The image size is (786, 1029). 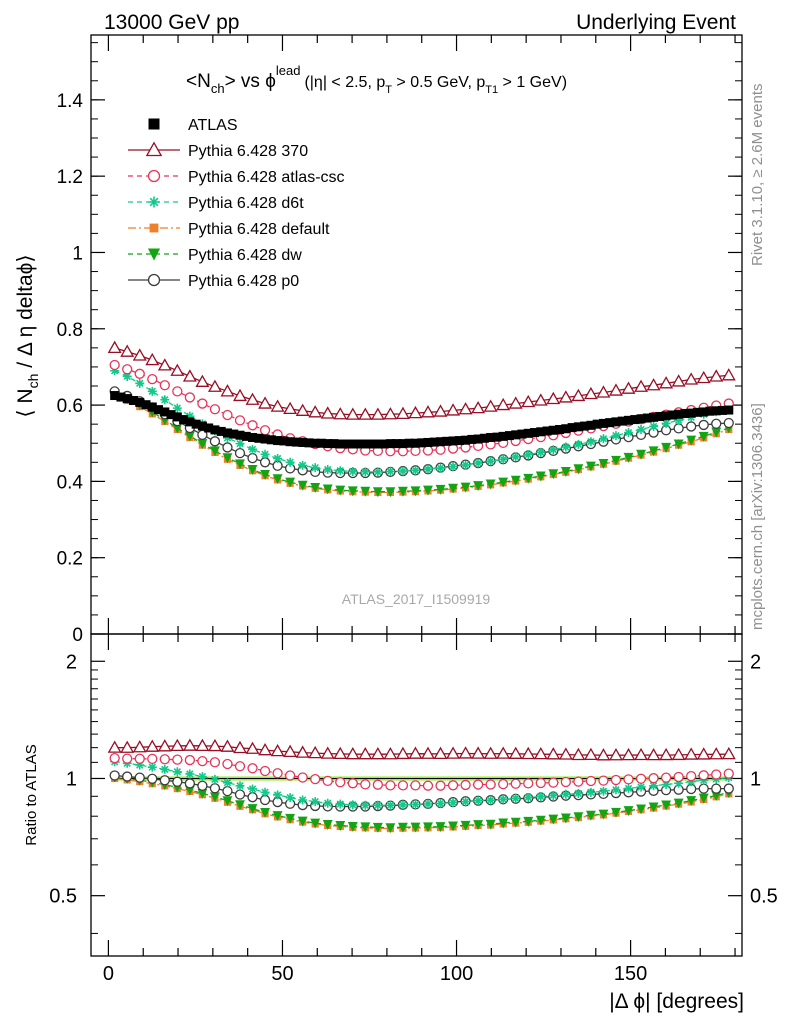 I want to click on analysis-watermark: ATLAS_2017_I1509919, so click(x=416, y=599).